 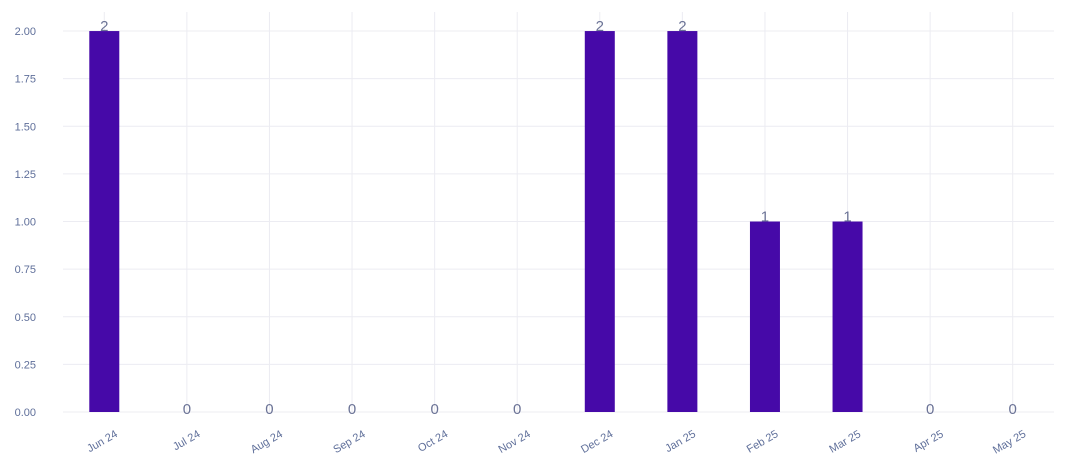 I want to click on y-tick-label: 0.00, so click(x=25, y=413).